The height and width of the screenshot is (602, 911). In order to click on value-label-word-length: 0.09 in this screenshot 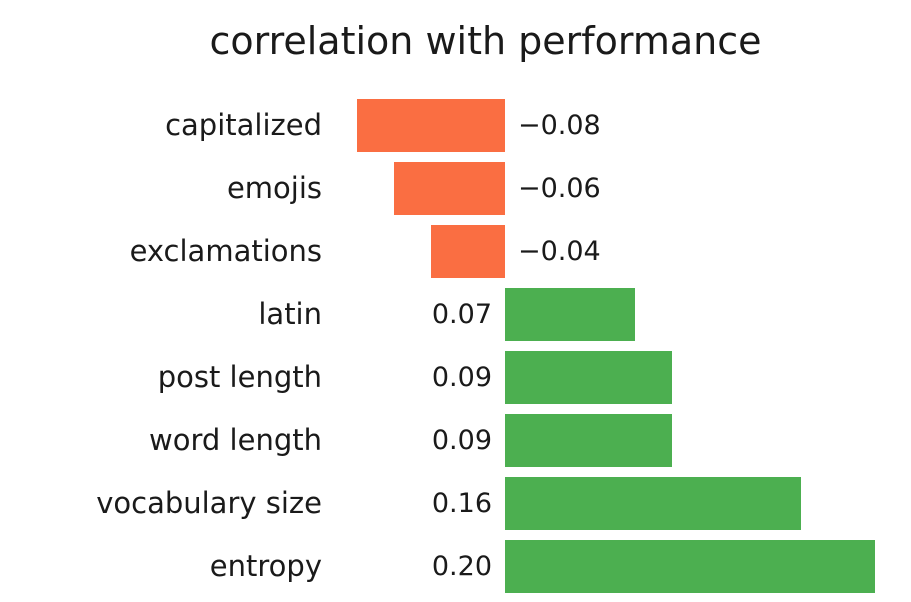, I will do `click(461, 440)`.